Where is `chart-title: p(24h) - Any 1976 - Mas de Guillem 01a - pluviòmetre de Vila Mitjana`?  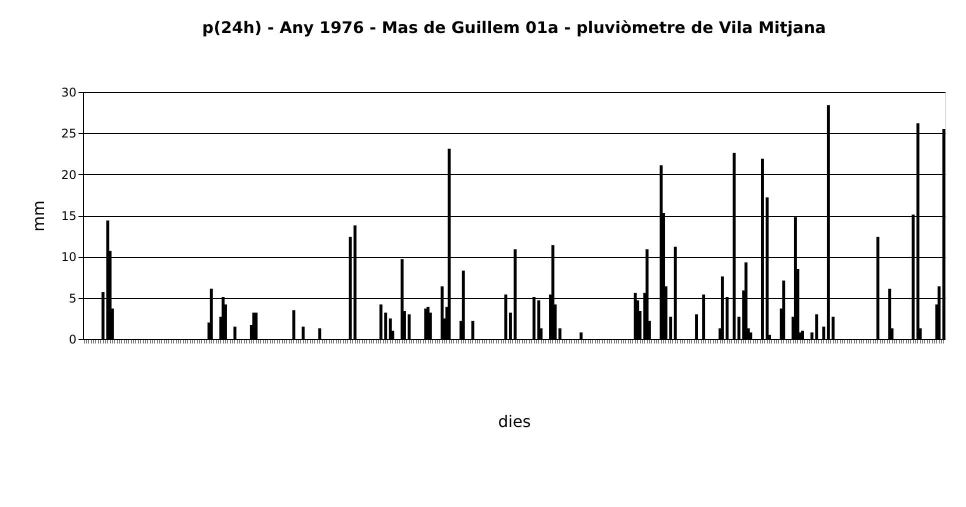 chart-title: p(24h) - Any 1976 - Mas de Guillem 01a - pluviòmetre de Vila Mitjana is located at coordinates (514, 27).